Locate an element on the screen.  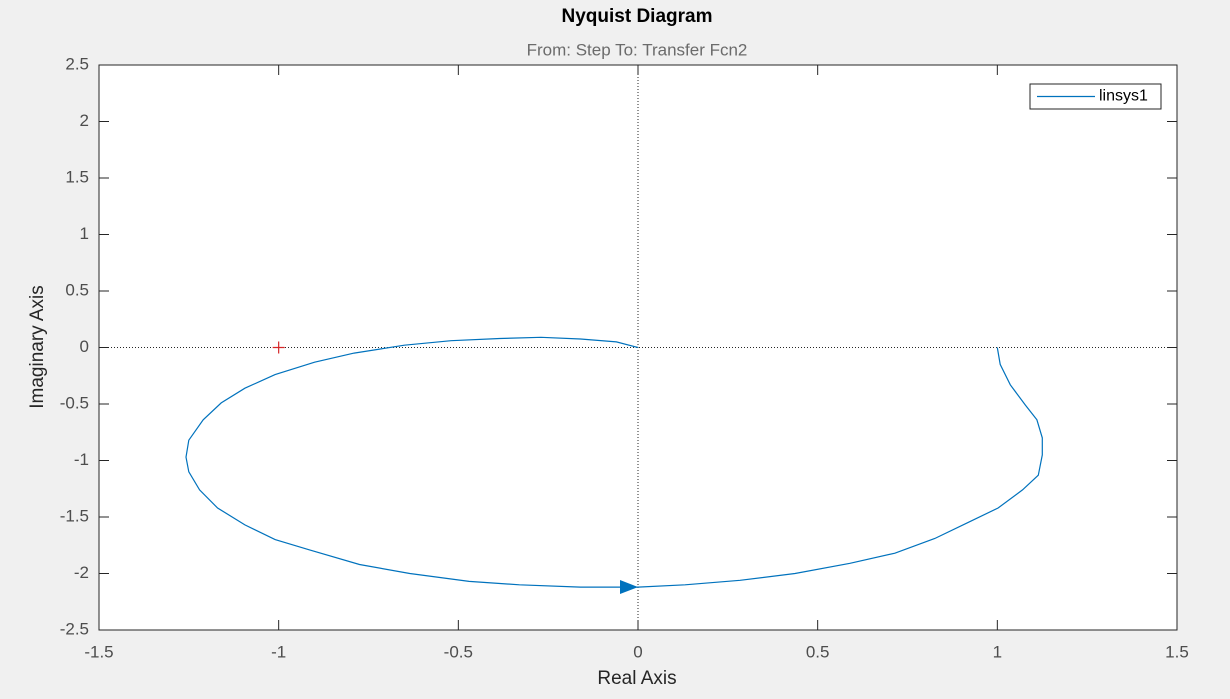
y-axis-label: Imaginary Axis is located at coordinates (37, 347).